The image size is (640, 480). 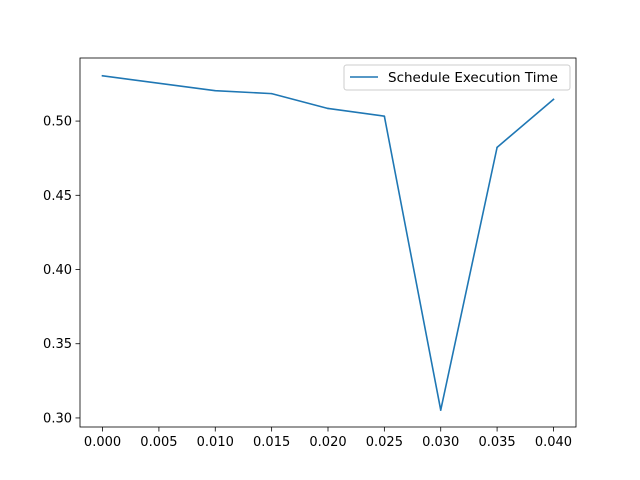 I want to click on y-tick-label: 0.30, so click(x=57, y=418).